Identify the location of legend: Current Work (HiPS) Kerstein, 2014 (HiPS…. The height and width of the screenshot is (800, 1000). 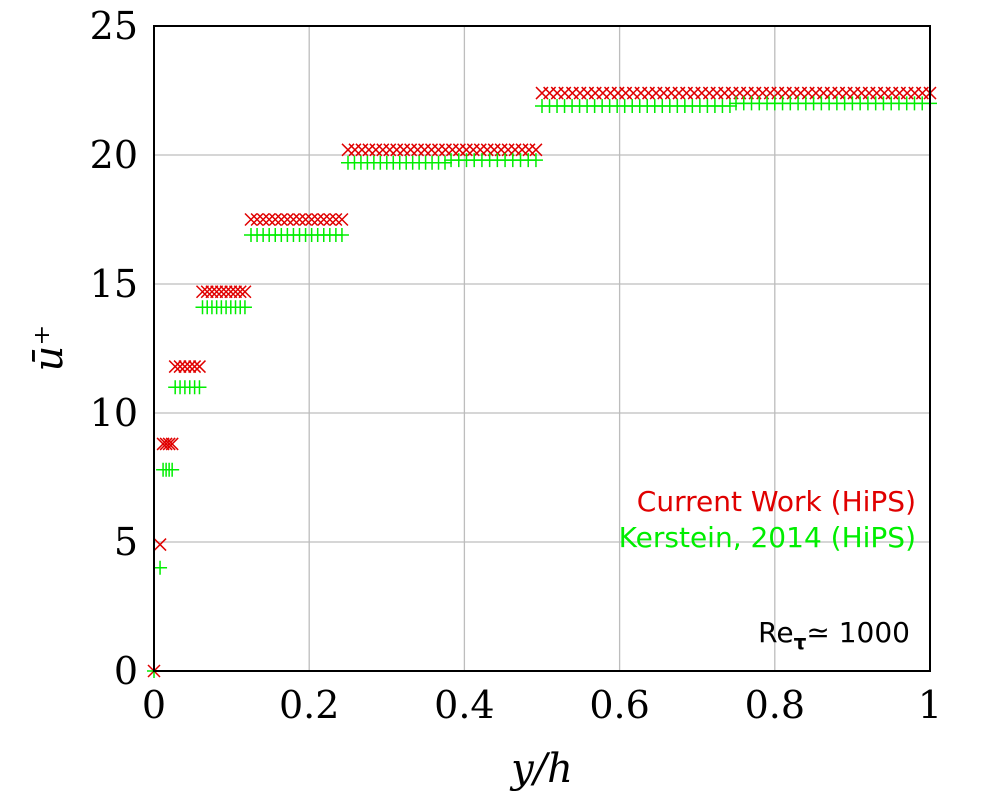
(767, 519).